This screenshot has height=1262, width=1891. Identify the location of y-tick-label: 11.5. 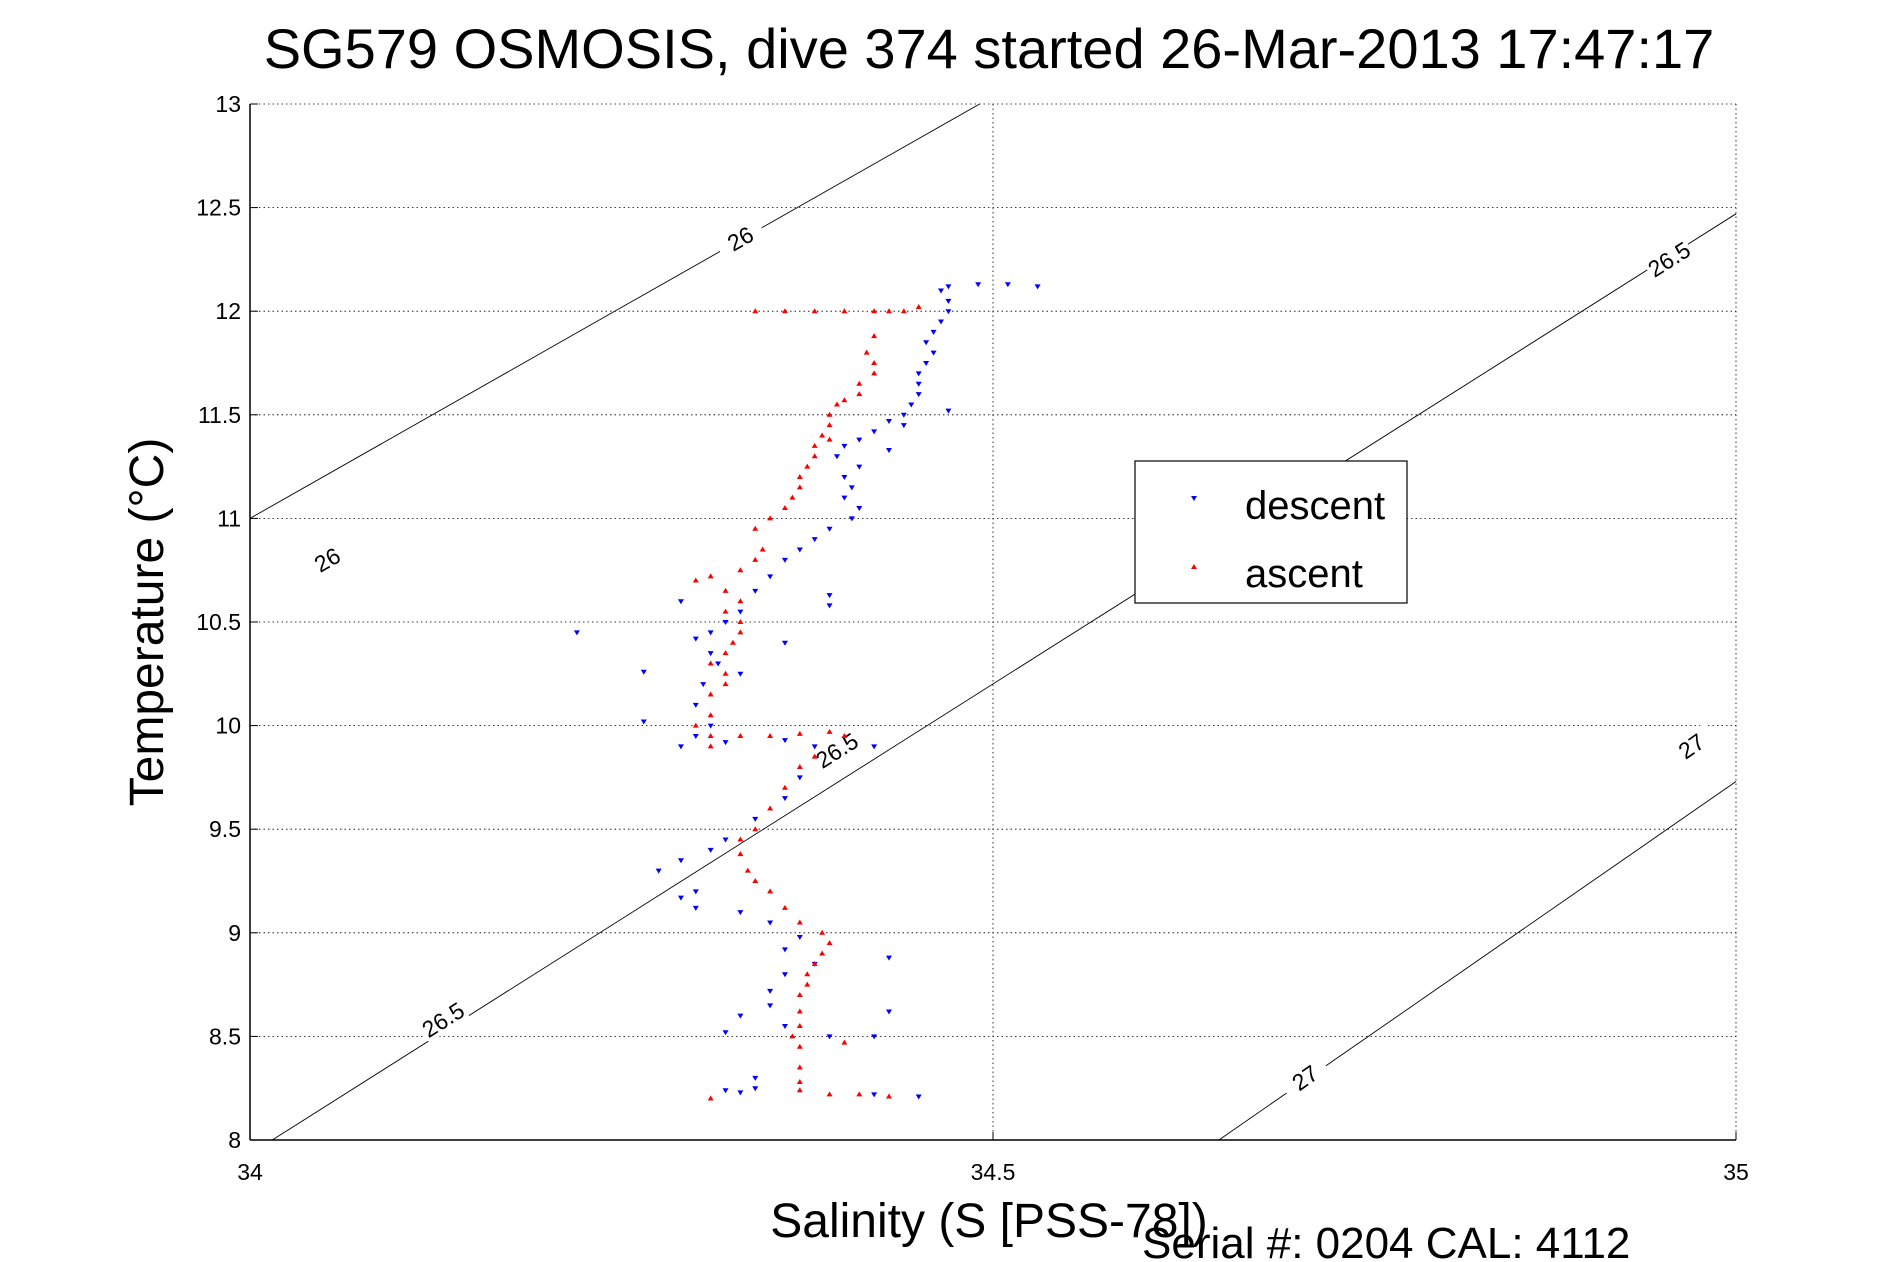
(219, 415).